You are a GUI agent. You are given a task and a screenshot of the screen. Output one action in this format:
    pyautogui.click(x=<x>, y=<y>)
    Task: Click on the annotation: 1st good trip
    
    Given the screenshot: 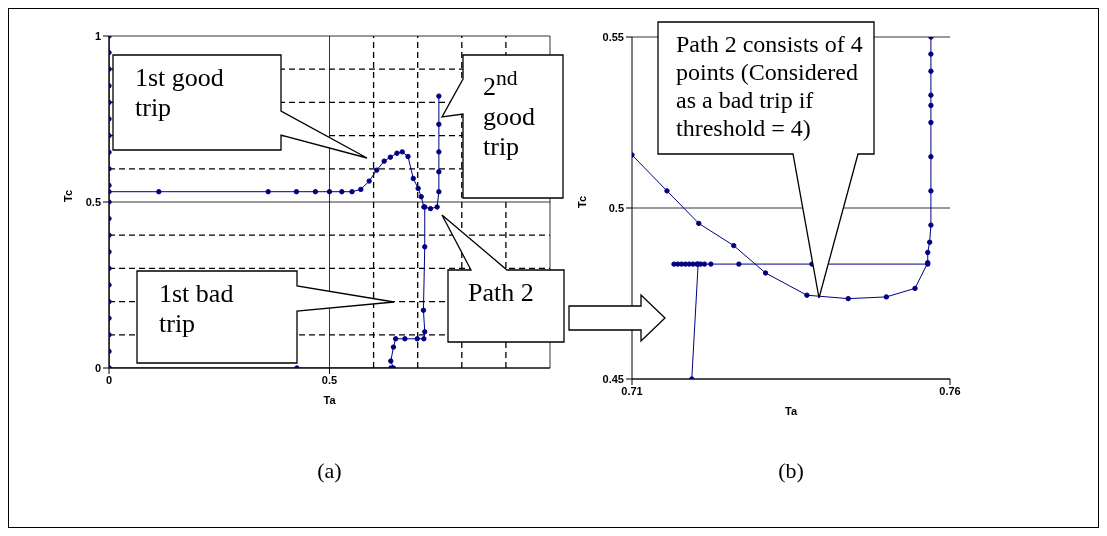 What is the action you would take?
    pyautogui.click(x=180, y=93)
    